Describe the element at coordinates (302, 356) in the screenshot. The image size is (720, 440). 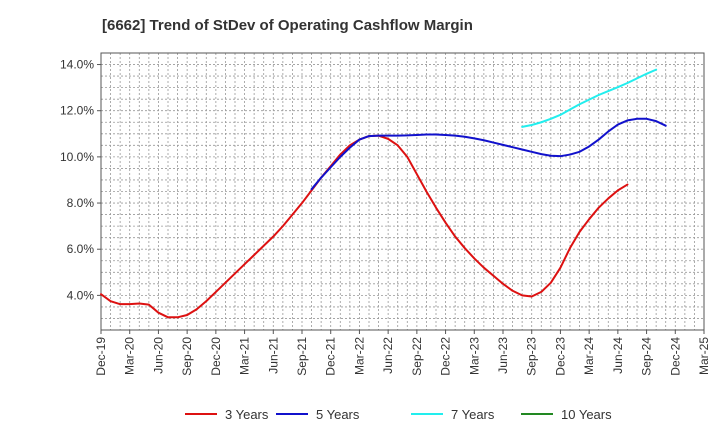
I see `x-tick-label: Sep-21` at that location.